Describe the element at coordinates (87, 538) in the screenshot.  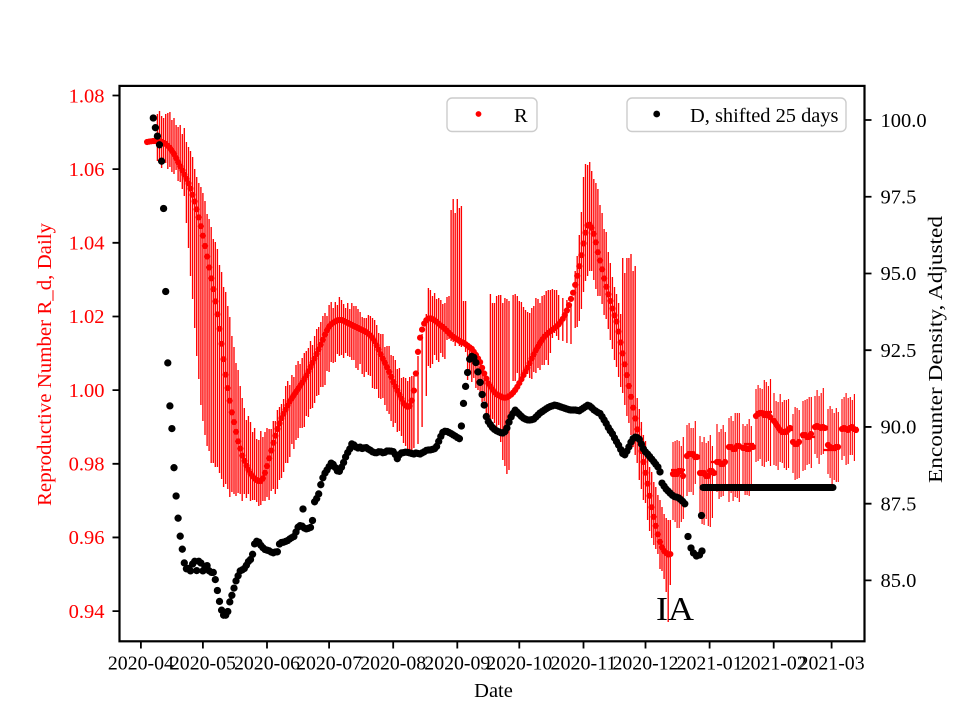
I see `svg-text: 0.96` at that location.